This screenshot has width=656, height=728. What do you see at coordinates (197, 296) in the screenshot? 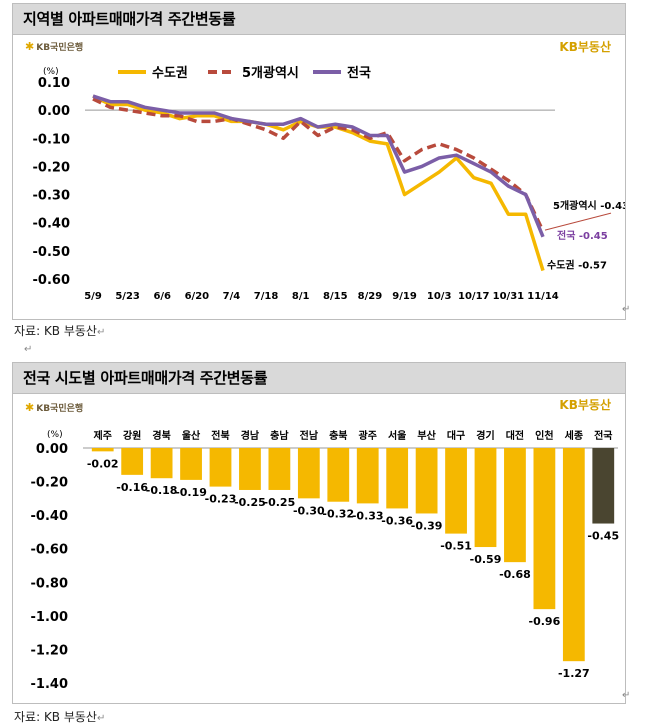
I see `line-x-tick: 6/20` at bounding box center [197, 296].